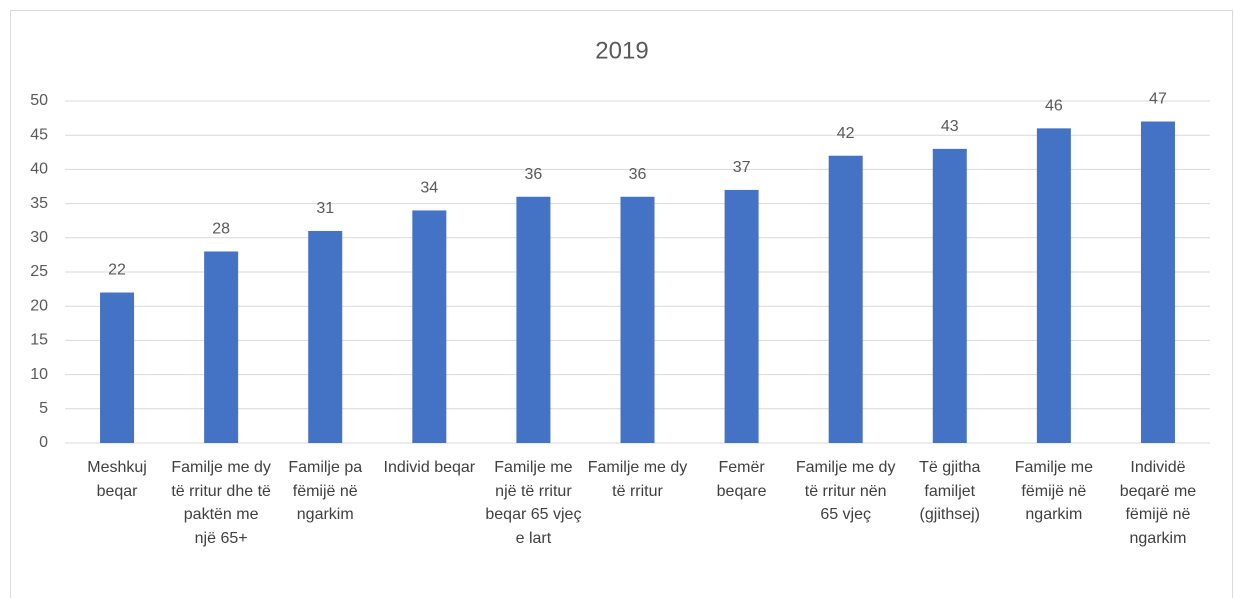 This screenshot has width=1234, height=598. Describe the element at coordinates (742, 167) in the screenshot. I see `data-label: 37` at that location.